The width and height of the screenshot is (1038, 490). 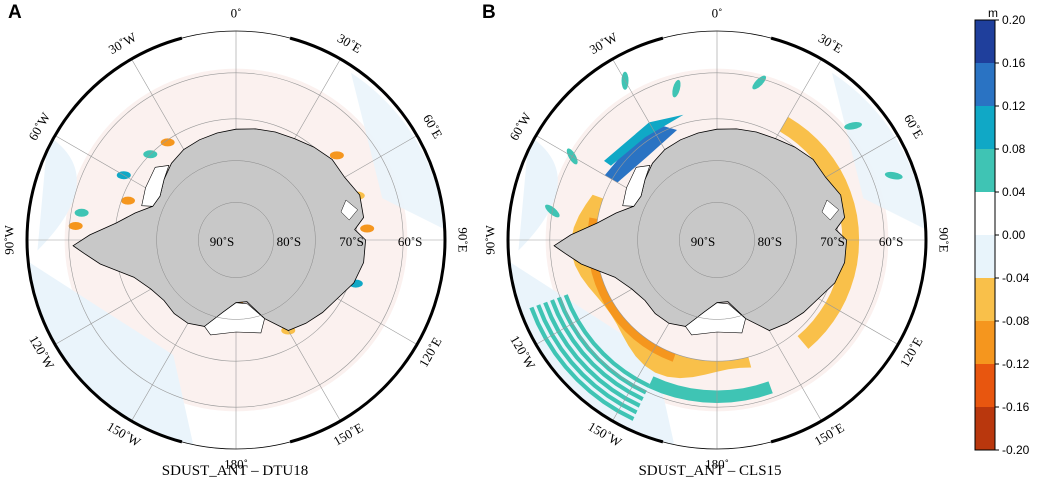 What do you see at coordinates (1016, 407) in the screenshot?
I see `colorbar-tick-label: -0.16` at bounding box center [1016, 407].